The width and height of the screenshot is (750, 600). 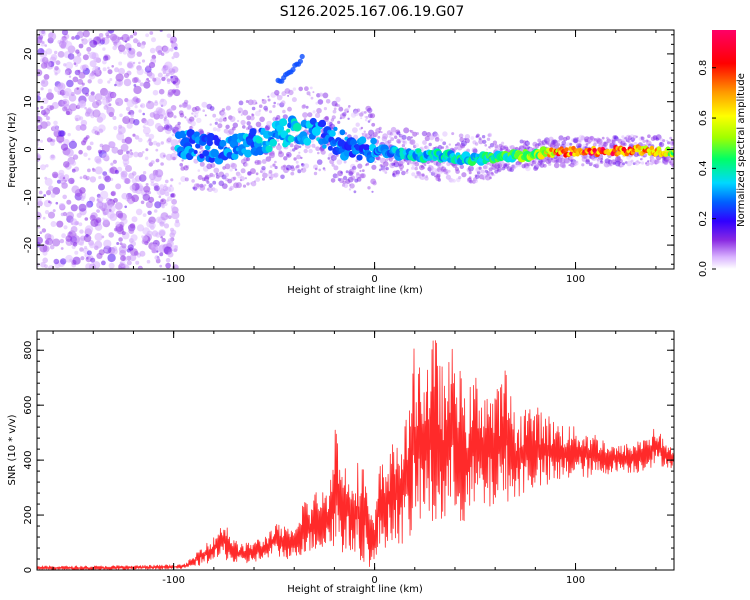 I want to click on snr-x-tick-label: -100, so click(x=173, y=580).